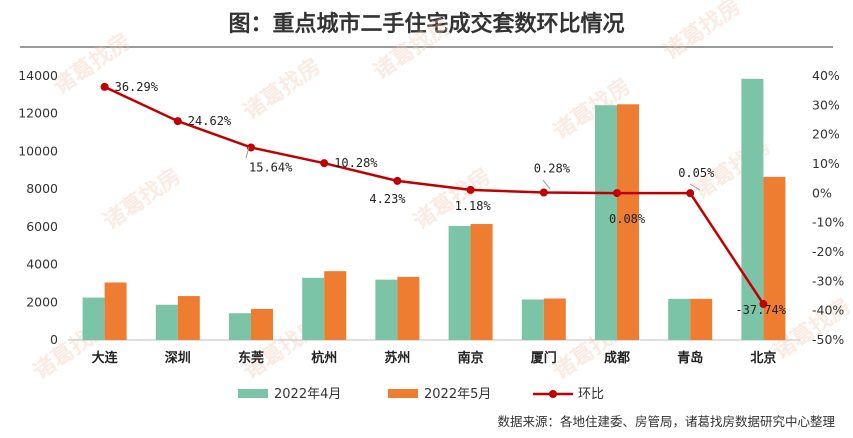 Image resolution: width=853 pixels, height=438 pixels. I want to click on y-left-tick-label: 0, so click(54, 339).